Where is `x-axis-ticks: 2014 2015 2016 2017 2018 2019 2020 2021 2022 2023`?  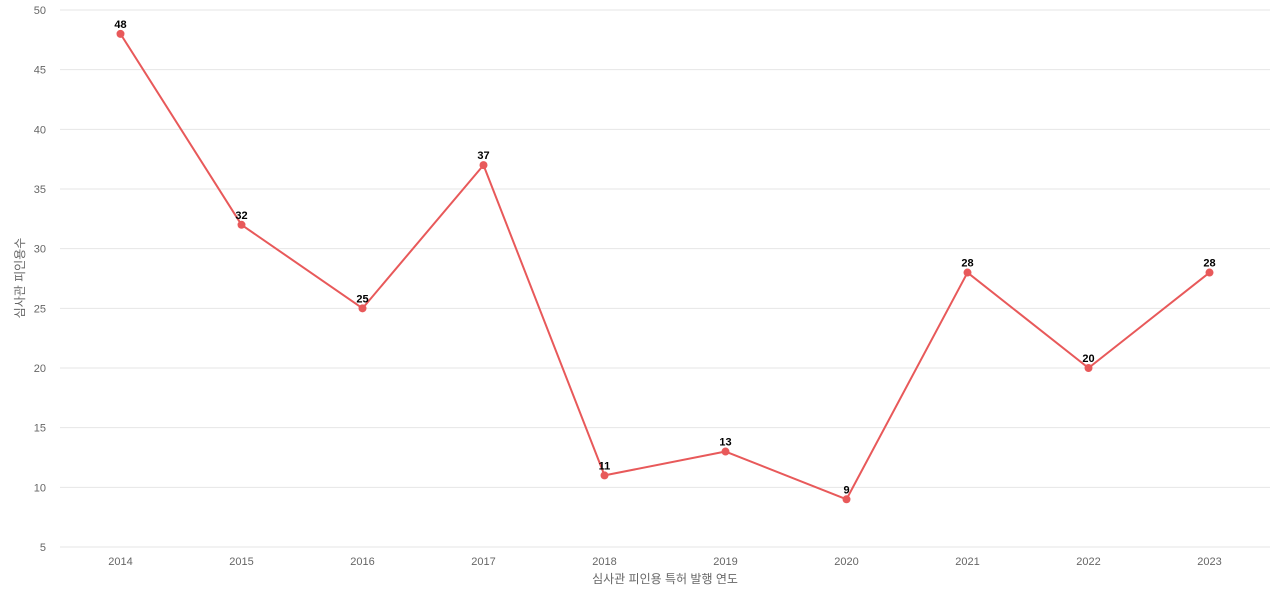 x-axis-ticks: 2014 2015 2016 2017 2018 2019 2020 2021 2022 2023 is located at coordinates (664, 562).